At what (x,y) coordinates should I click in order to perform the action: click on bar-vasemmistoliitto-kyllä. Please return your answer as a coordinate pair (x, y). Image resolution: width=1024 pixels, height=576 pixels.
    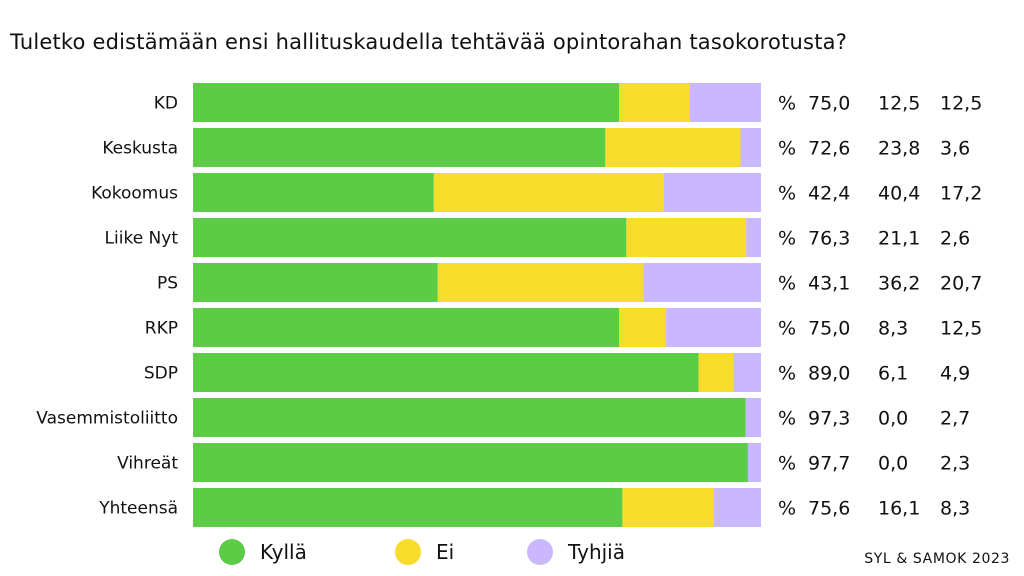
    Looking at the image, I should click on (469, 417).